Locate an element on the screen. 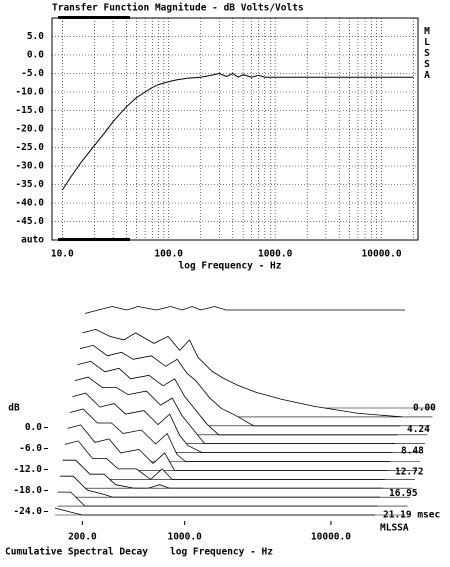  y-tick-label: -24.0 is located at coordinates (27, 511).